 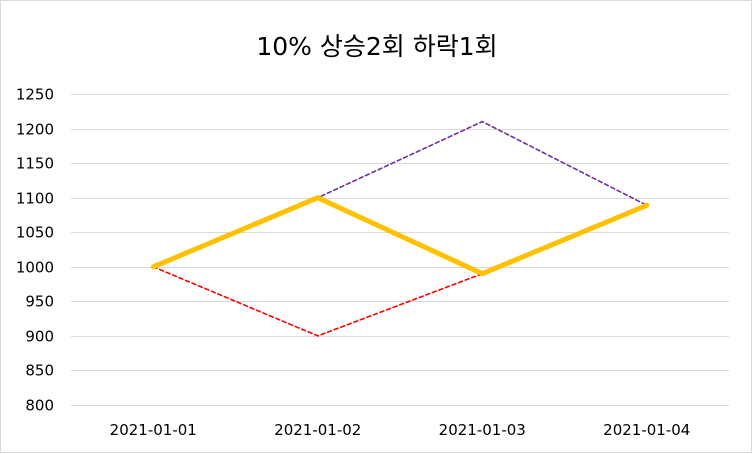 I want to click on y-axis-ticks: 800 850 900 950 1000 1050 1100 1150 1200 1250, so click(x=35, y=250).